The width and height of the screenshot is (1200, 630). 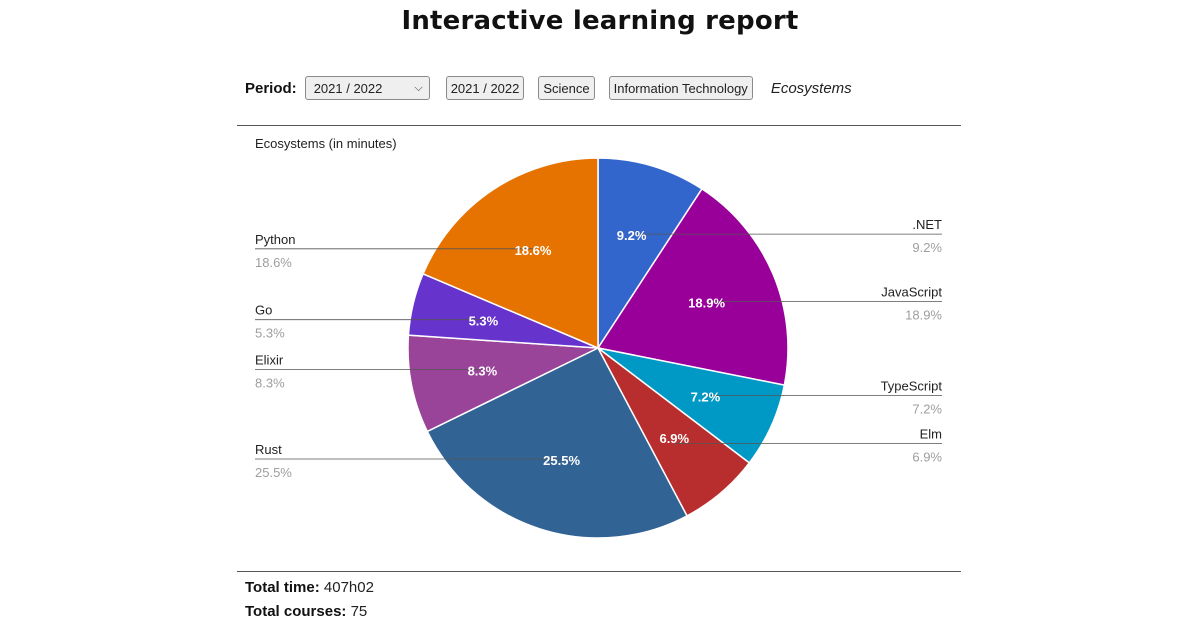 I want to click on period-select: 2021 / 2022 ⌵, so click(x=367, y=88).